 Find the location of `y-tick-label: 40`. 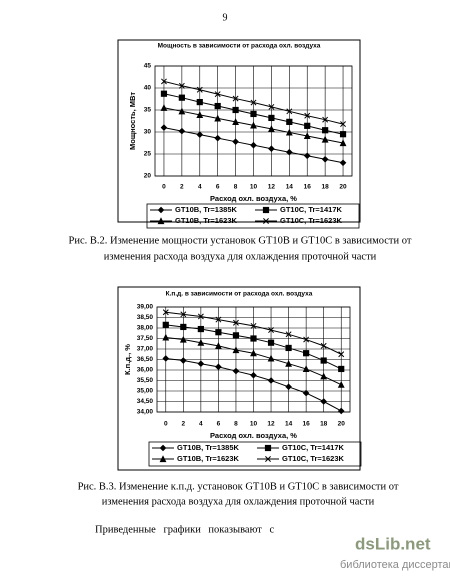

y-tick-label: 40 is located at coordinates (148, 88).